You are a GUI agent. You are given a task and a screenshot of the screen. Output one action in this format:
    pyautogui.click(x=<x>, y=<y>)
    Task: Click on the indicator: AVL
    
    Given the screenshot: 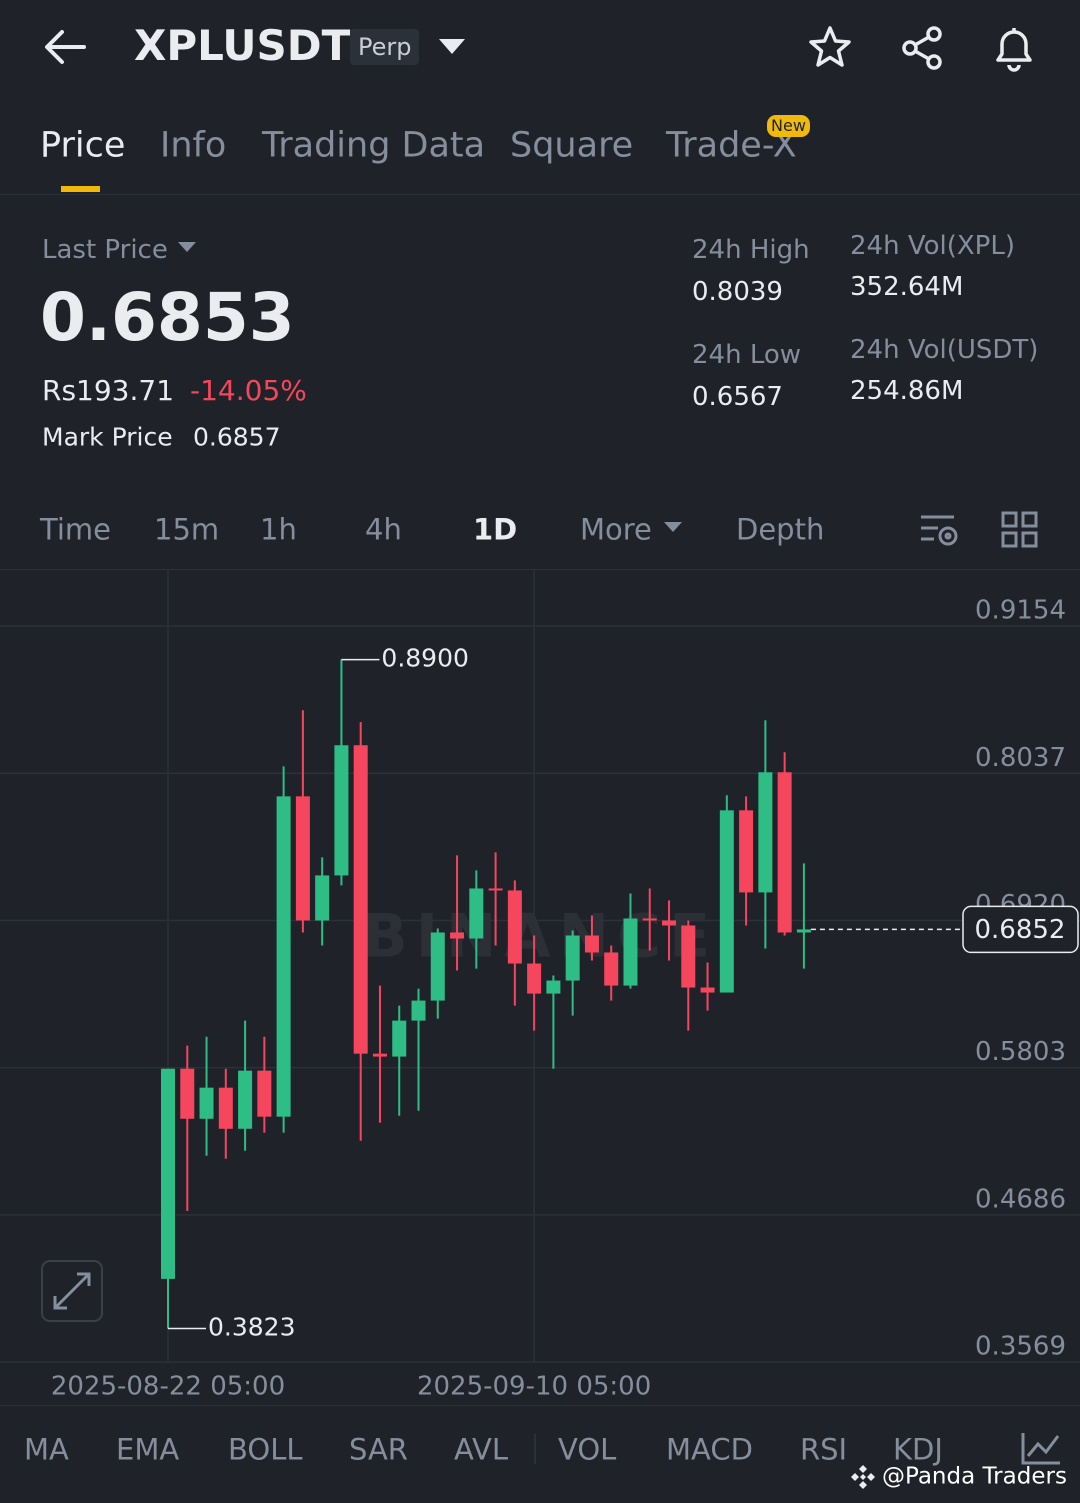 What is the action you would take?
    pyautogui.click(x=481, y=1449)
    